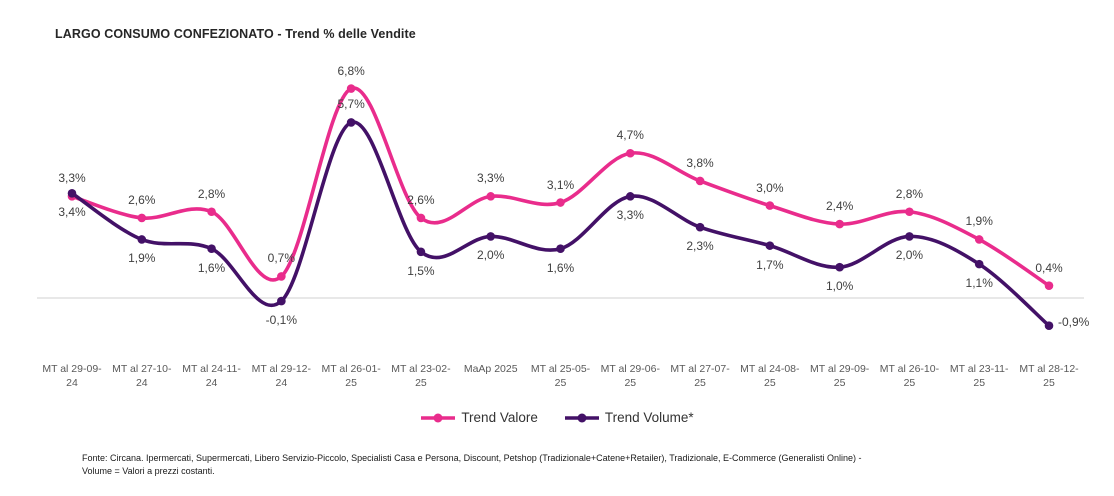 This screenshot has height=496, width=1114. What do you see at coordinates (979, 283) in the screenshot?
I see `data-label: 1,1%` at bounding box center [979, 283].